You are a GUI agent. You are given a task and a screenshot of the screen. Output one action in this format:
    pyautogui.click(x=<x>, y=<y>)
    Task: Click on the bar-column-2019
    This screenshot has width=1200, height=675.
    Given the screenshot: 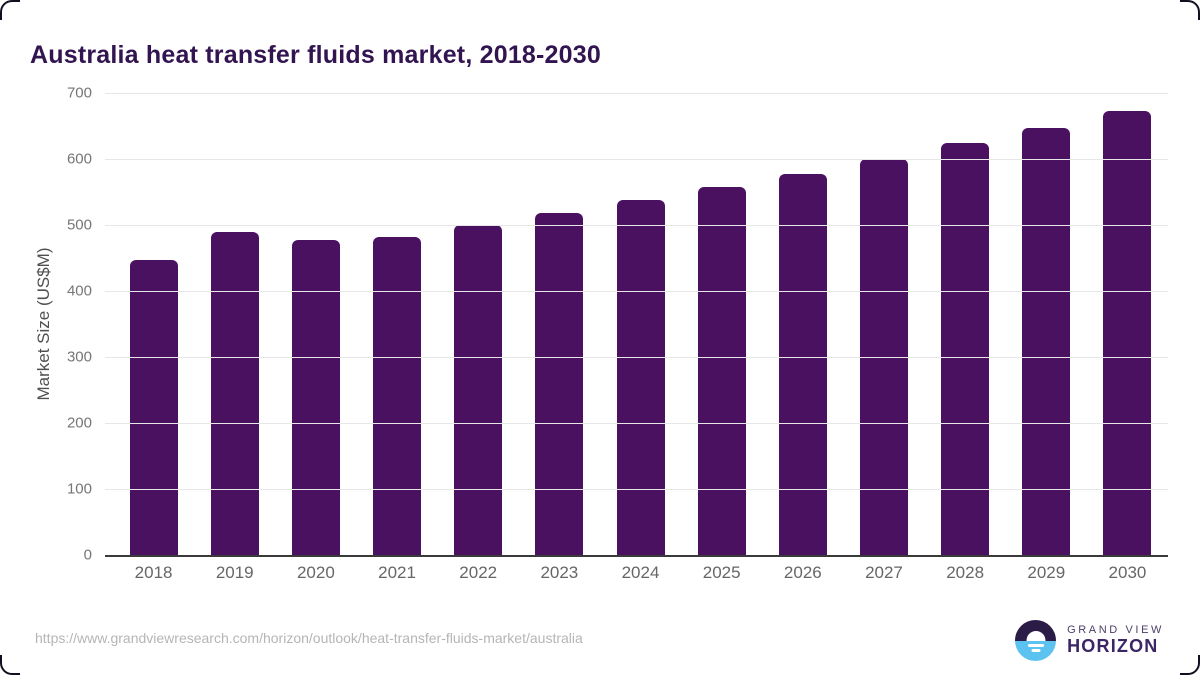 What is the action you would take?
    pyautogui.click(x=234, y=324)
    